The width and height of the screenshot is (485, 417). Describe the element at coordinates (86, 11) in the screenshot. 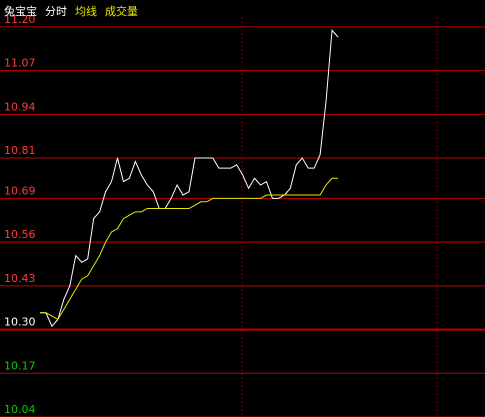

I see `header-label: 均线` at that location.